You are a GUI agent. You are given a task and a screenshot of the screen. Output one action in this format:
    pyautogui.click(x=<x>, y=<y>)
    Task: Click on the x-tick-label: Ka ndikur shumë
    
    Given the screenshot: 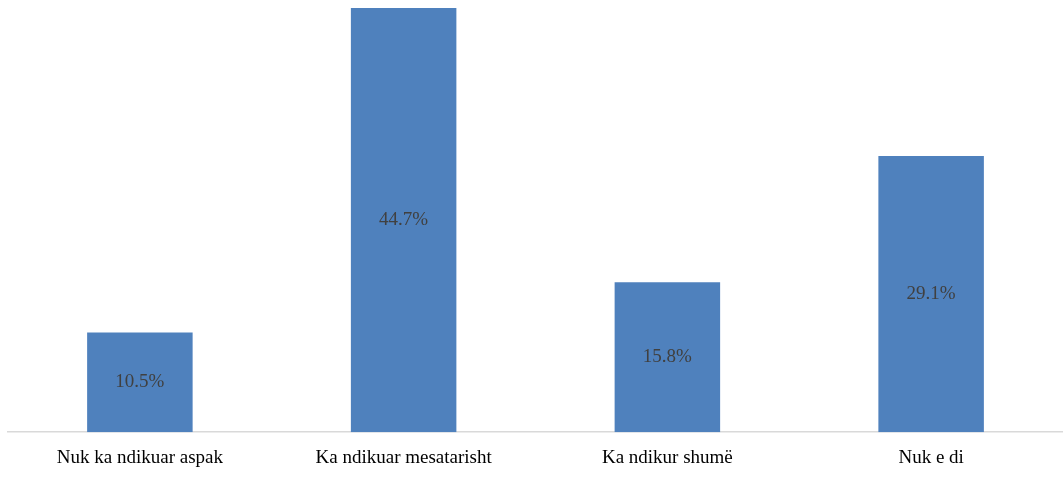 What is the action you would take?
    pyautogui.click(x=667, y=456)
    